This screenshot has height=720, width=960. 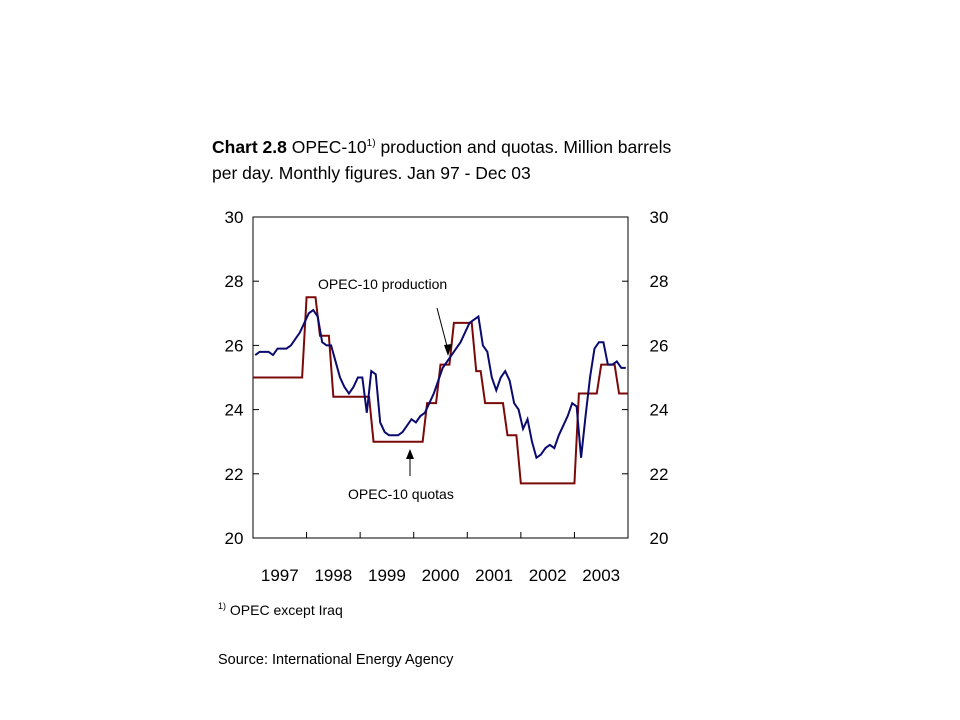 I want to click on y-tick-label-right: 28, so click(x=659, y=281).